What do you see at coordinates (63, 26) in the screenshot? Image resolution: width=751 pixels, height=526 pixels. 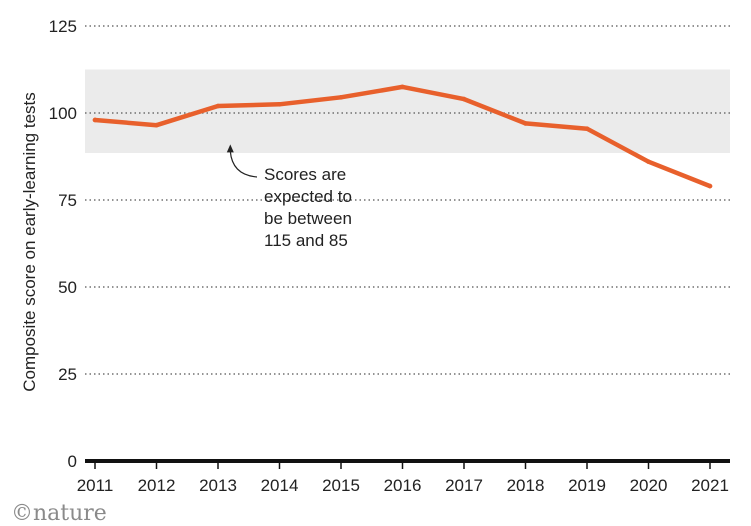 I see `y-tick-label-125: 125` at bounding box center [63, 26].